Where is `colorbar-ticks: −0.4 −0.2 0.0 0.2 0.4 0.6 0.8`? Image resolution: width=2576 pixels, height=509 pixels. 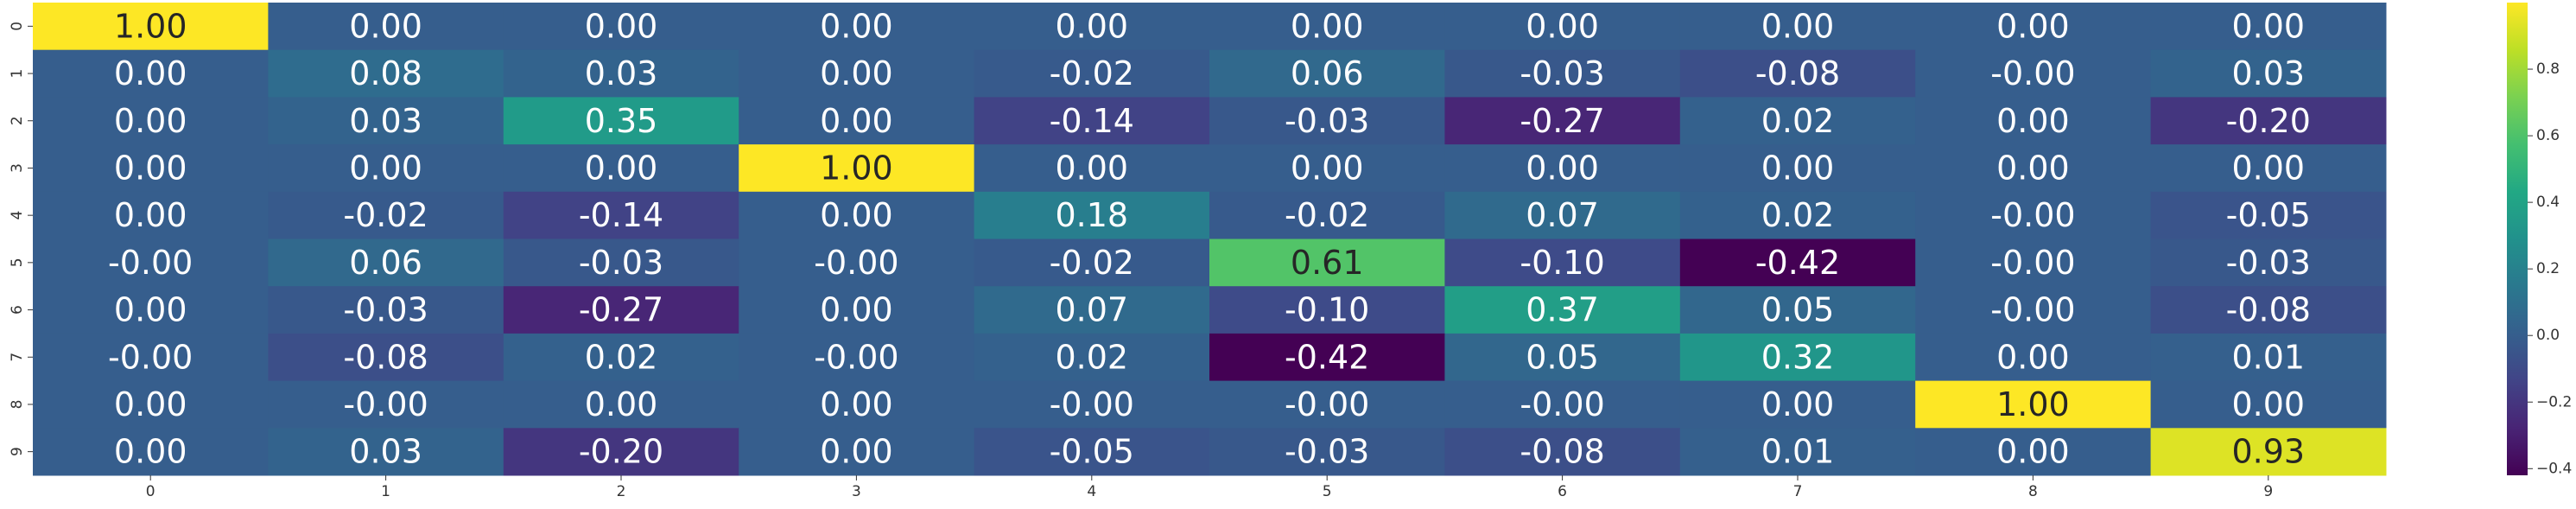
colorbar-ticks: −0.4 −0.2 0.0 0.2 0.4 0.6 0.8 is located at coordinates (2550, 269).